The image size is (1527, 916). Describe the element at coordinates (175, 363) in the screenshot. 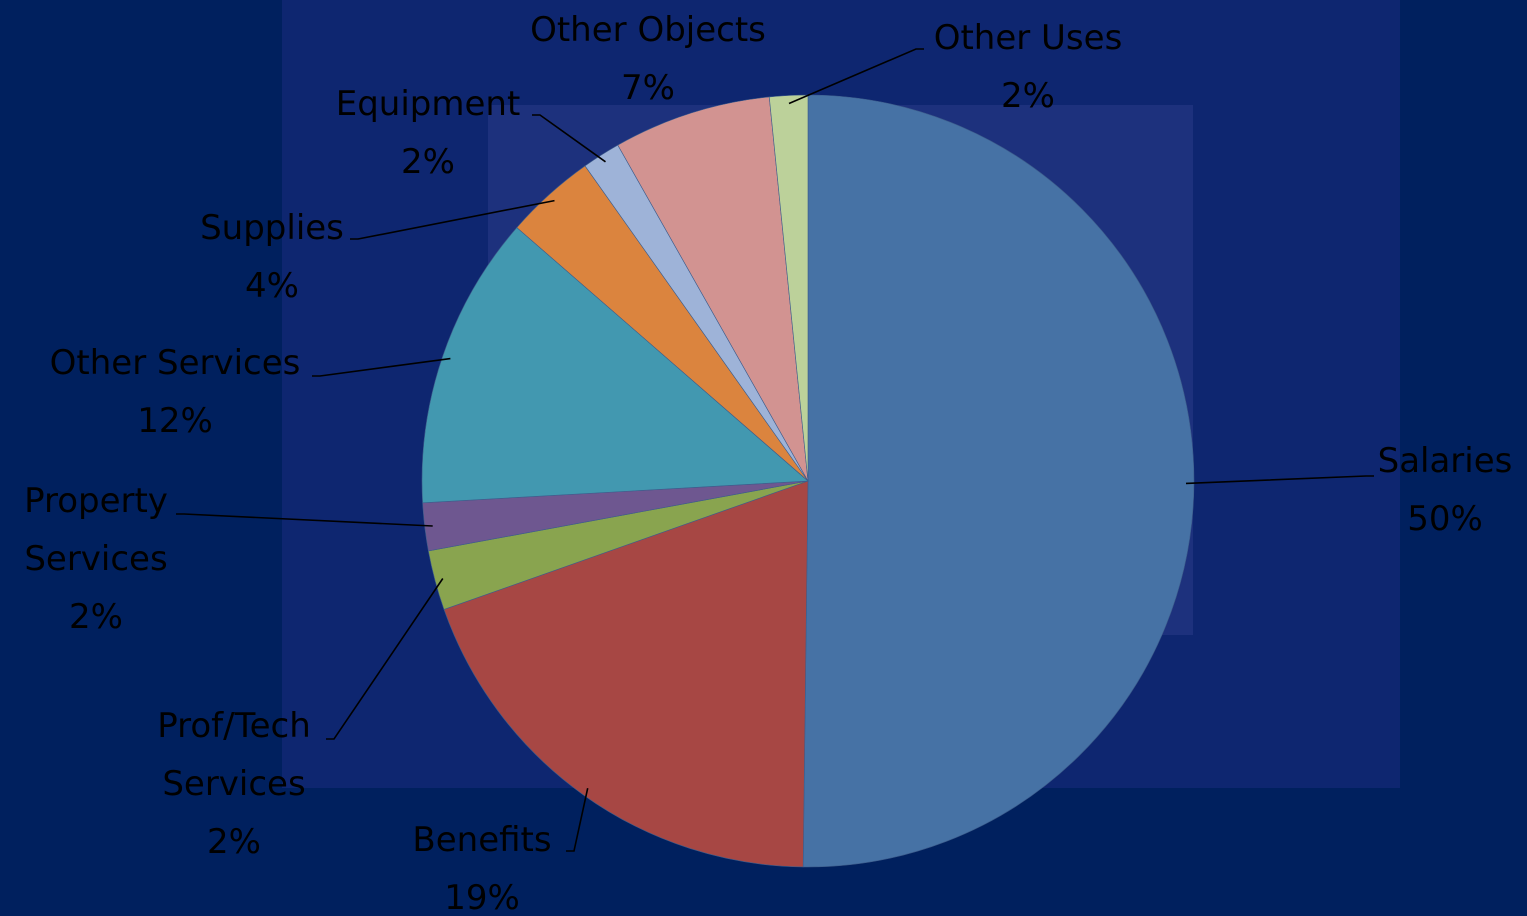

I see `slice-category-label: Other Services` at that location.